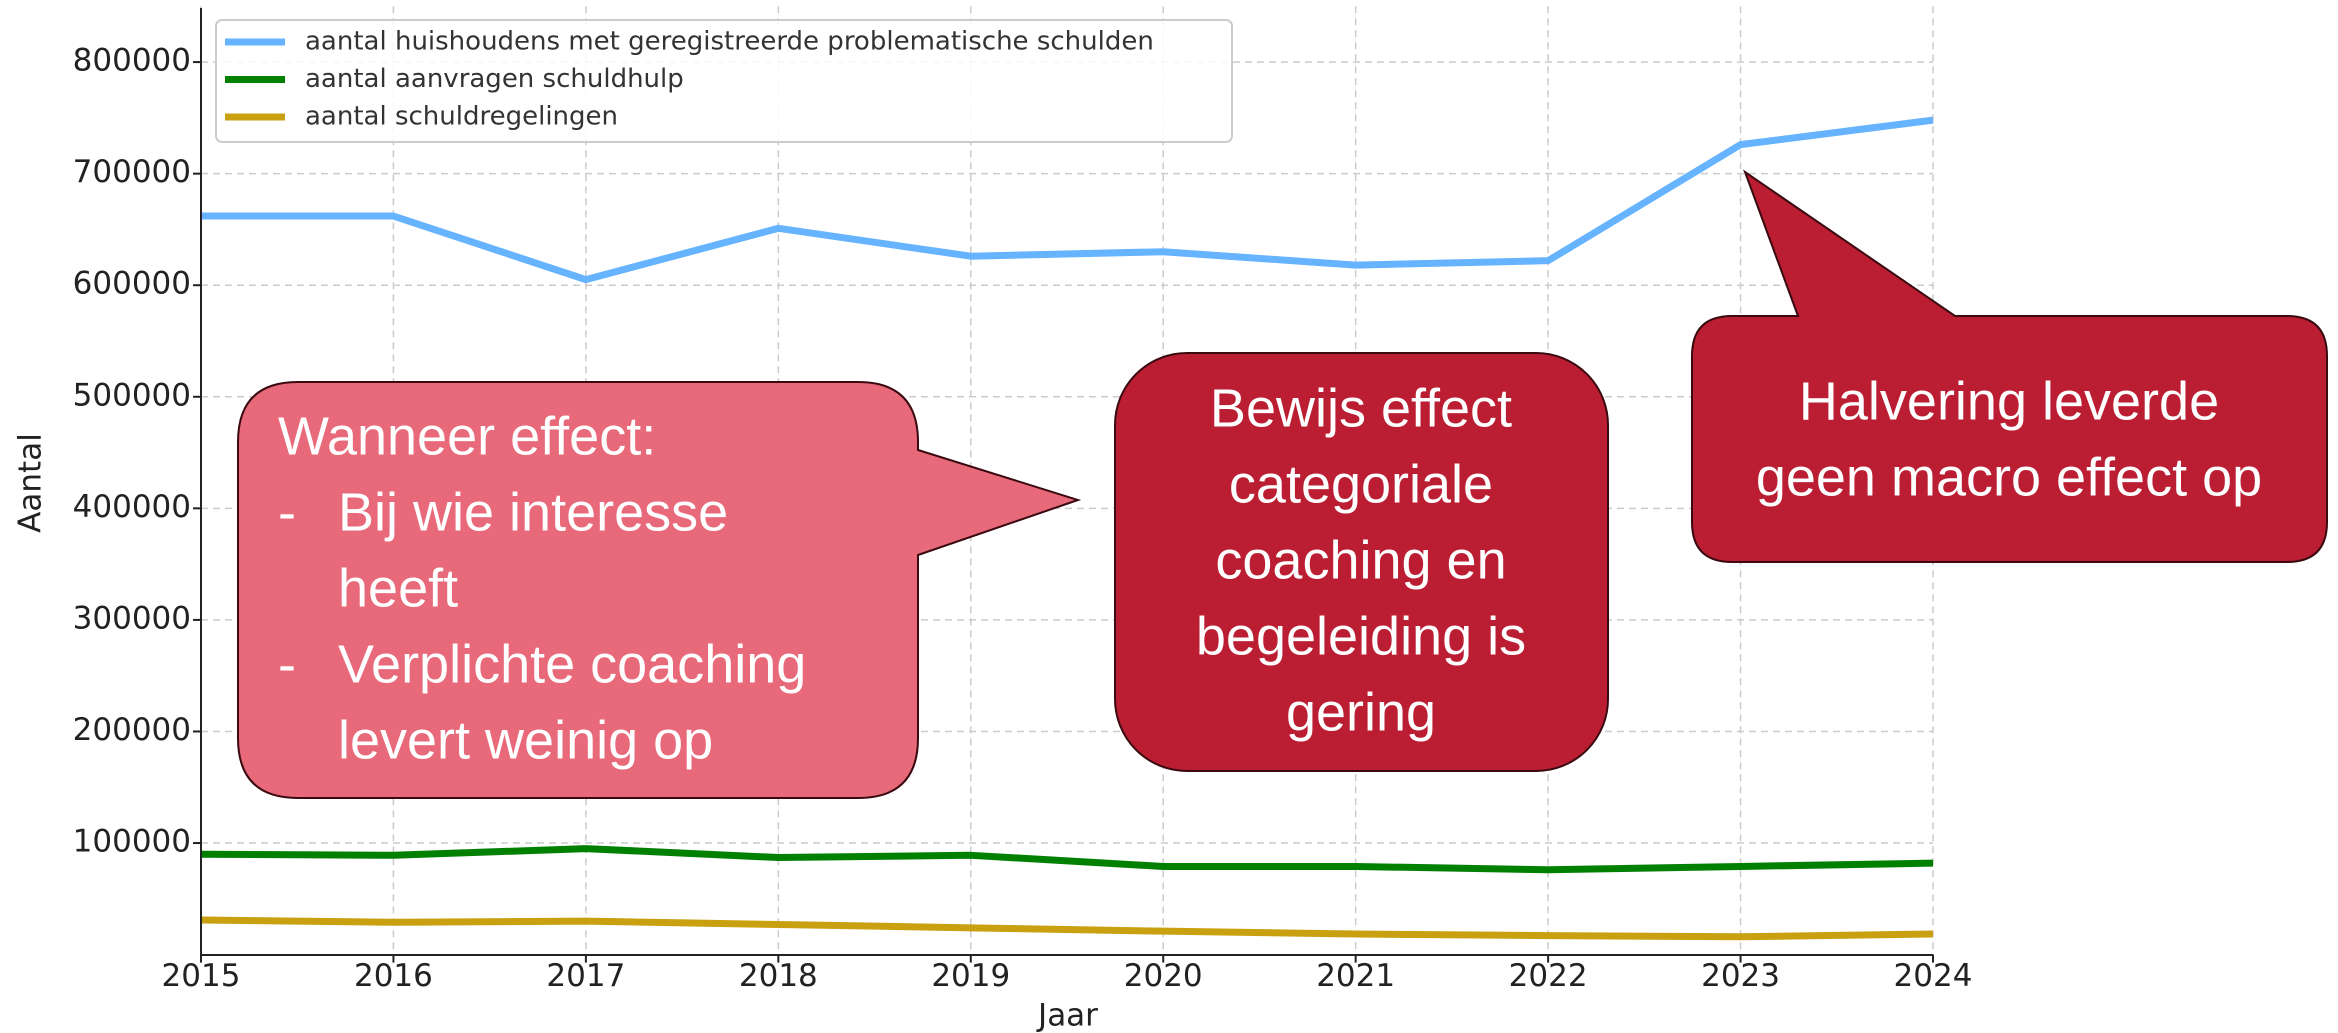  Describe the element at coordinates (1361, 712) in the screenshot. I see `annotation-text: gering` at that location.